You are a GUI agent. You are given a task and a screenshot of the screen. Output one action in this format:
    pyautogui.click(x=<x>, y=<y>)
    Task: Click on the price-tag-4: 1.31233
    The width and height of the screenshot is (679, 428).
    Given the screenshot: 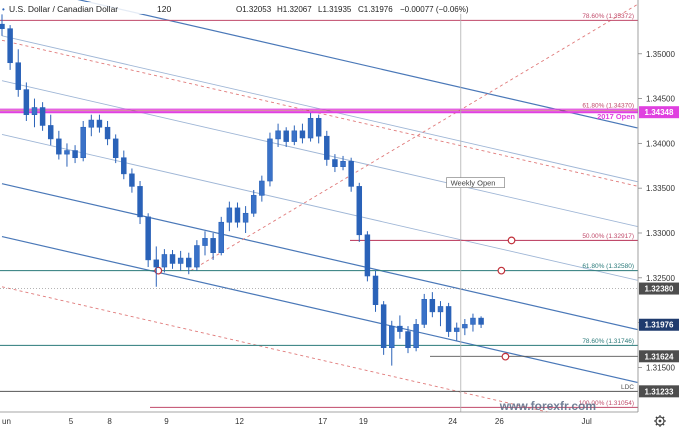 What is the action you would take?
    pyautogui.click(x=659, y=391)
    